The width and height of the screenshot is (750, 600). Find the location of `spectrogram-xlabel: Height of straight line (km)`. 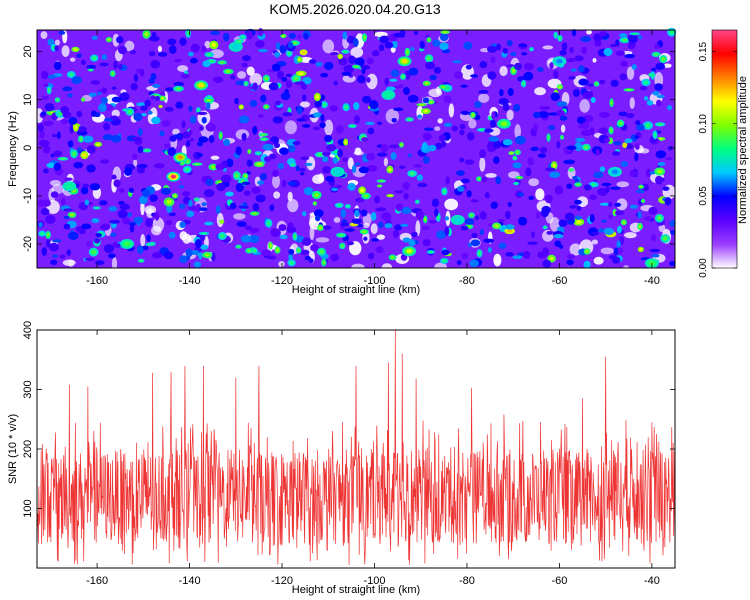

spectrogram-xlabel: Height of straight line (km) is located at coordinates (356, 290).